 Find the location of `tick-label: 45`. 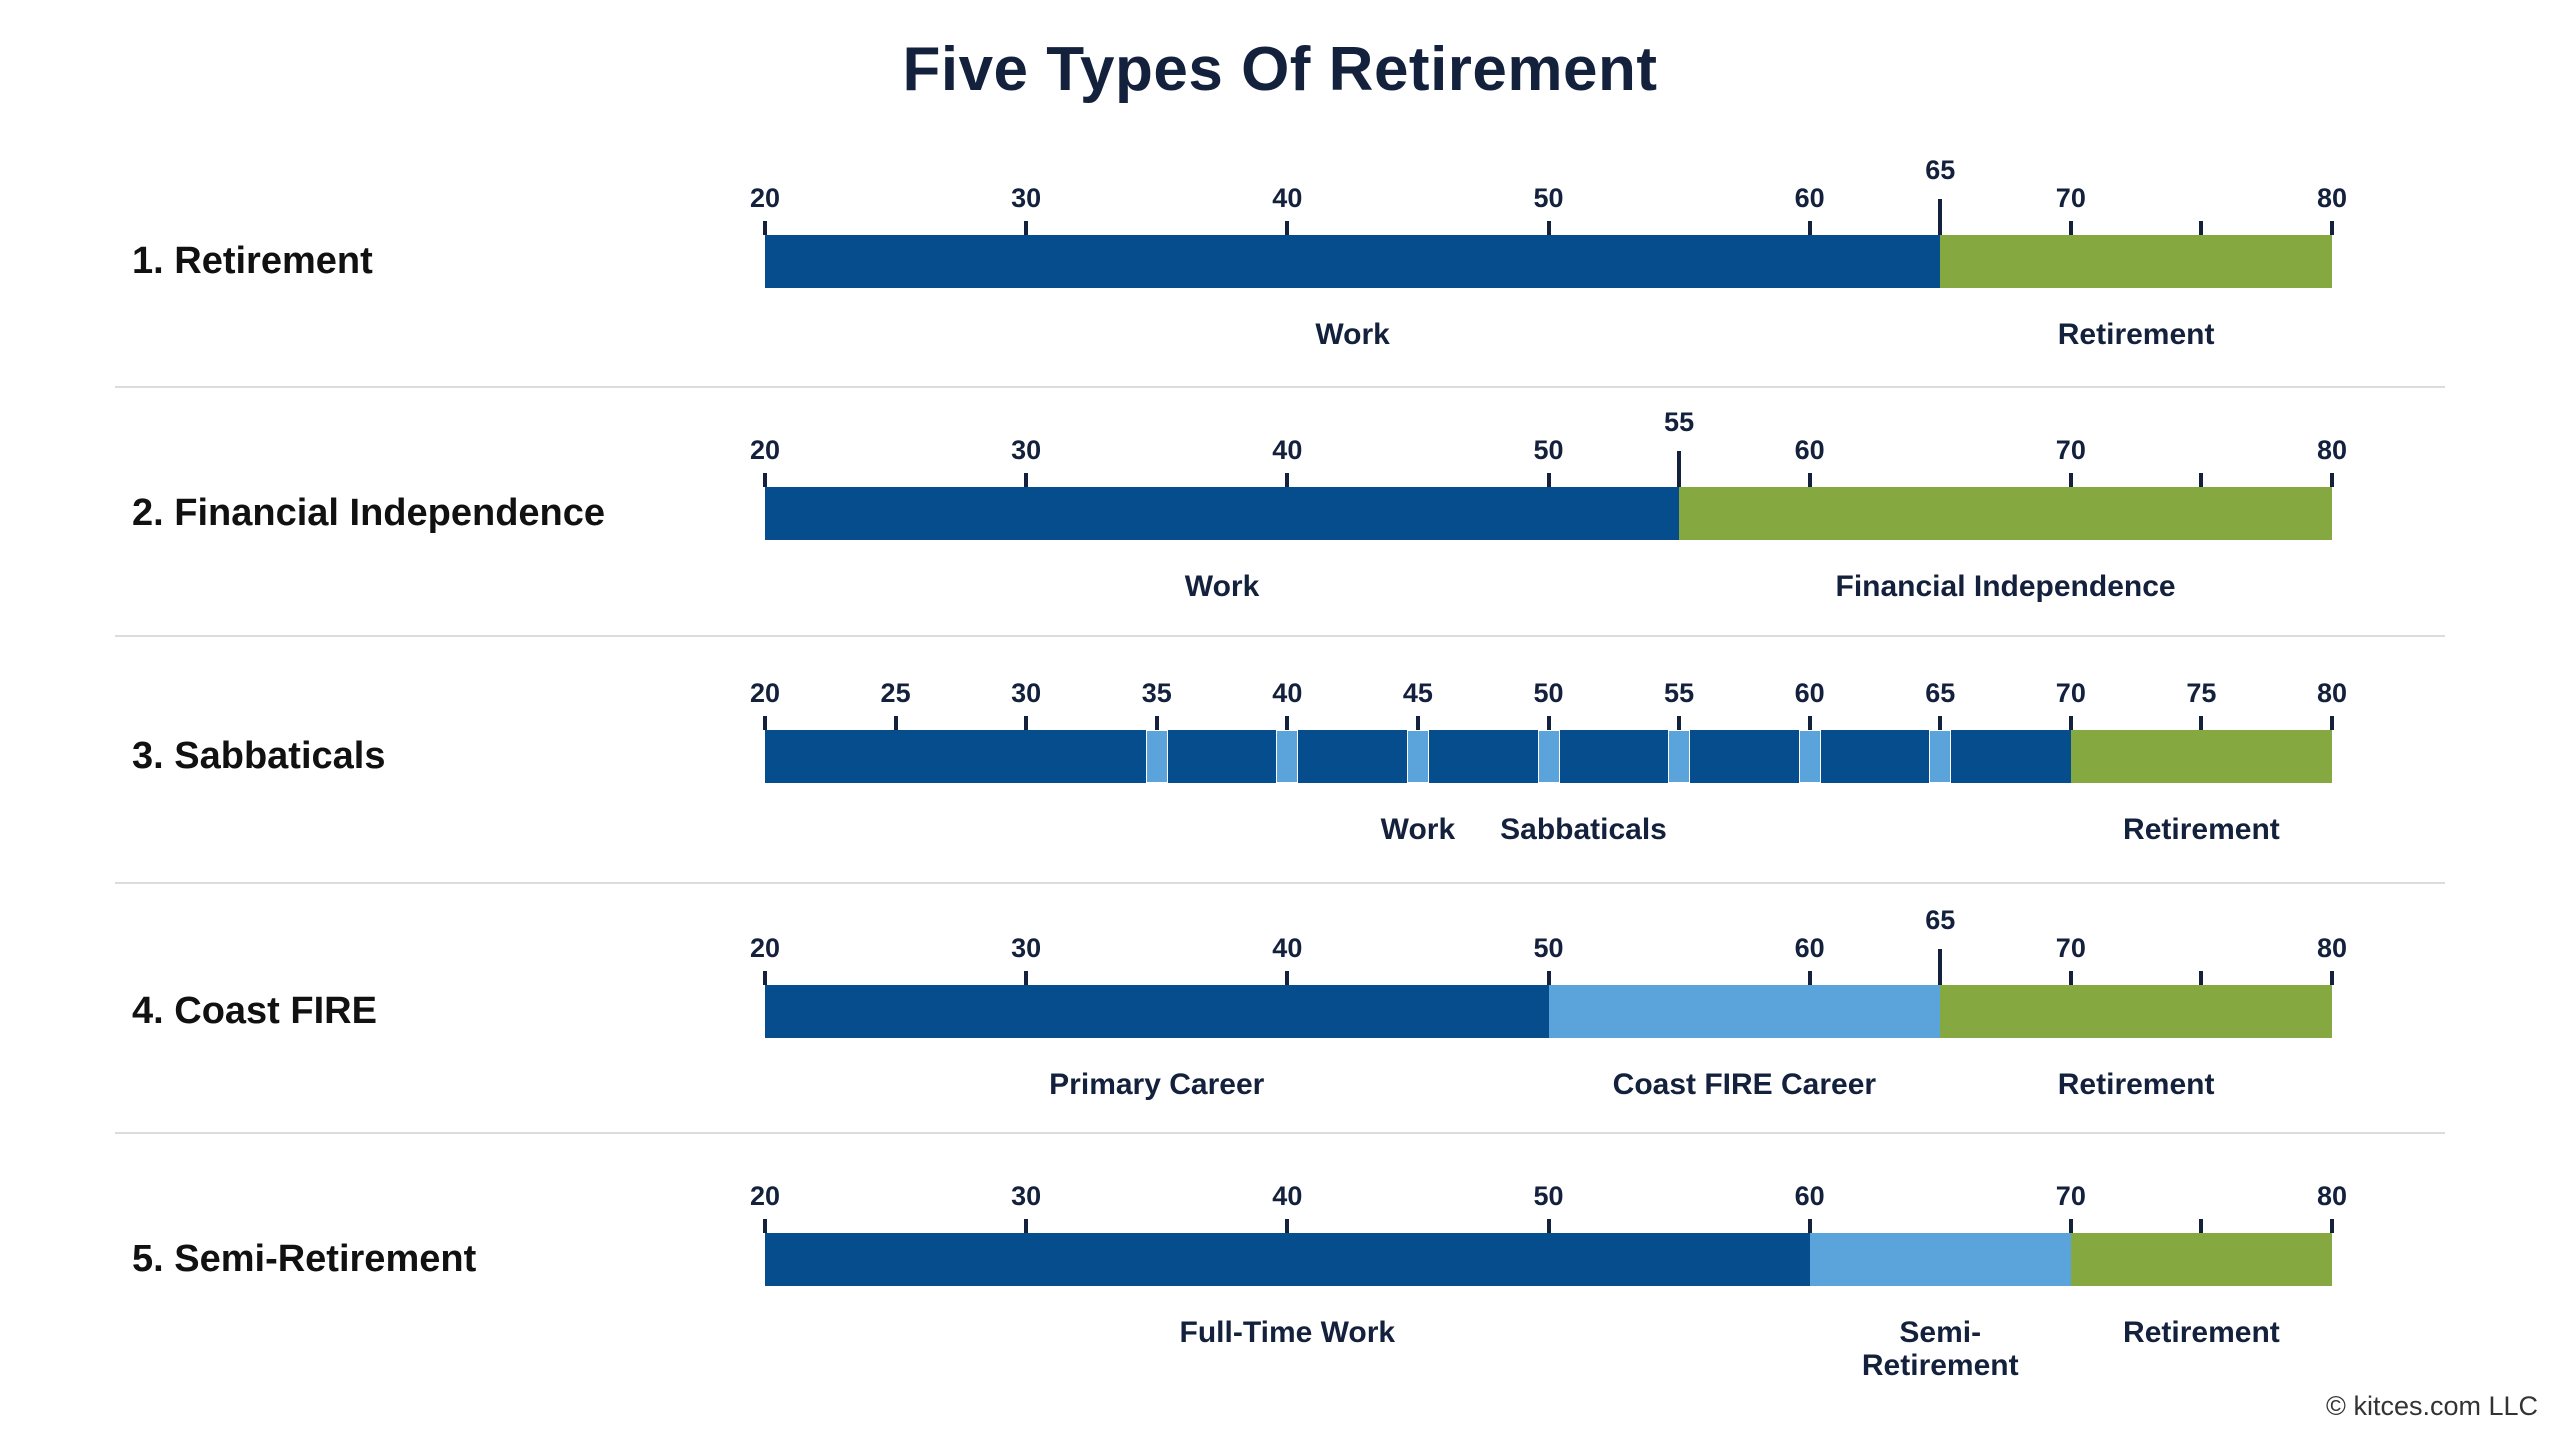

tick-label: 45 is located at coordinates (1417, 693).